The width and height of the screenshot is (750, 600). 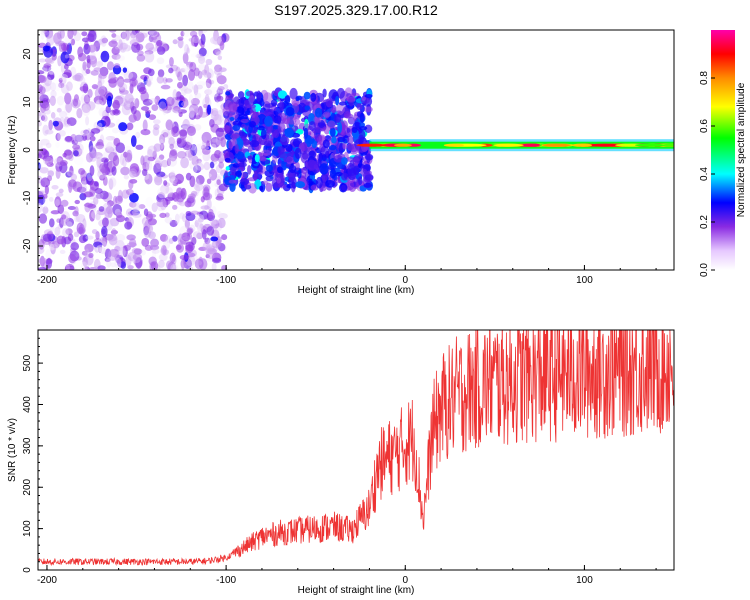 What do you see at coordinates (723, 150) in the screenshot?
I see `colorbar-gradient` at bounding box center [723, 150].